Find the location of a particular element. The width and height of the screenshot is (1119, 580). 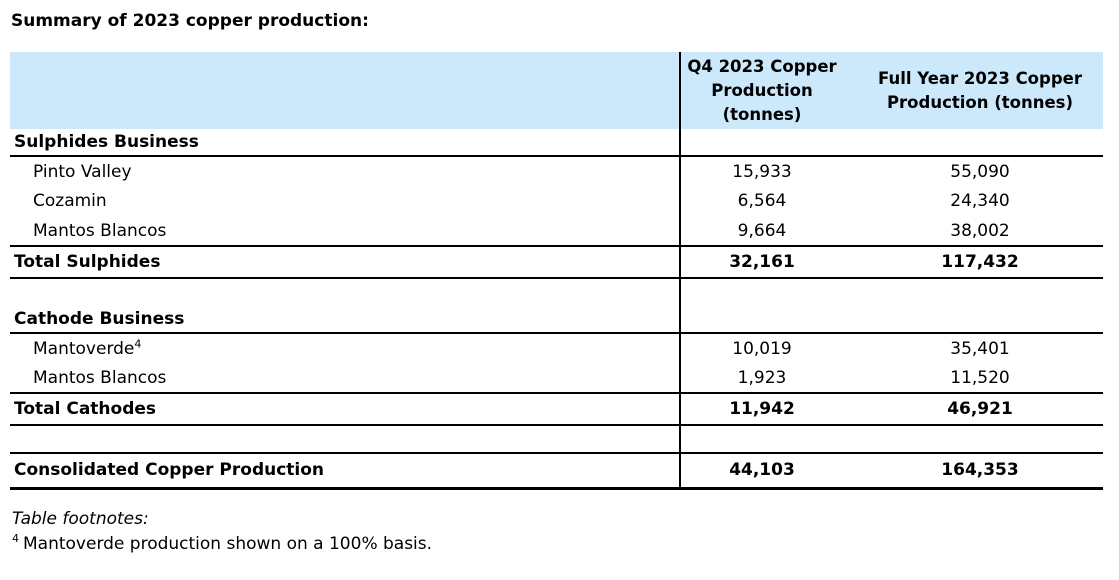

row-label: Consolidated Copper Production is located at coordinates (345, 471).